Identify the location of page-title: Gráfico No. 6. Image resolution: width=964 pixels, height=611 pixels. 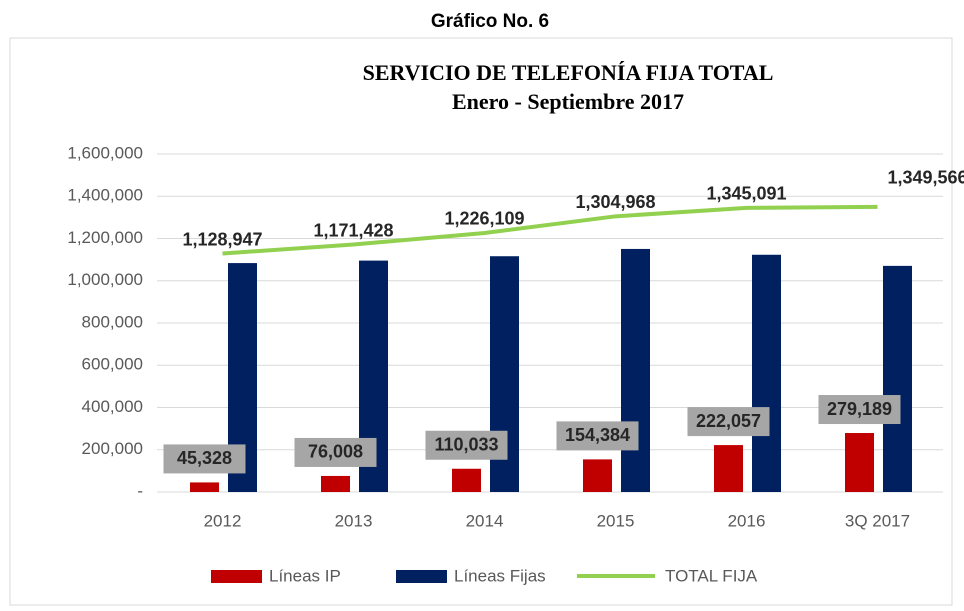
(490, 21).